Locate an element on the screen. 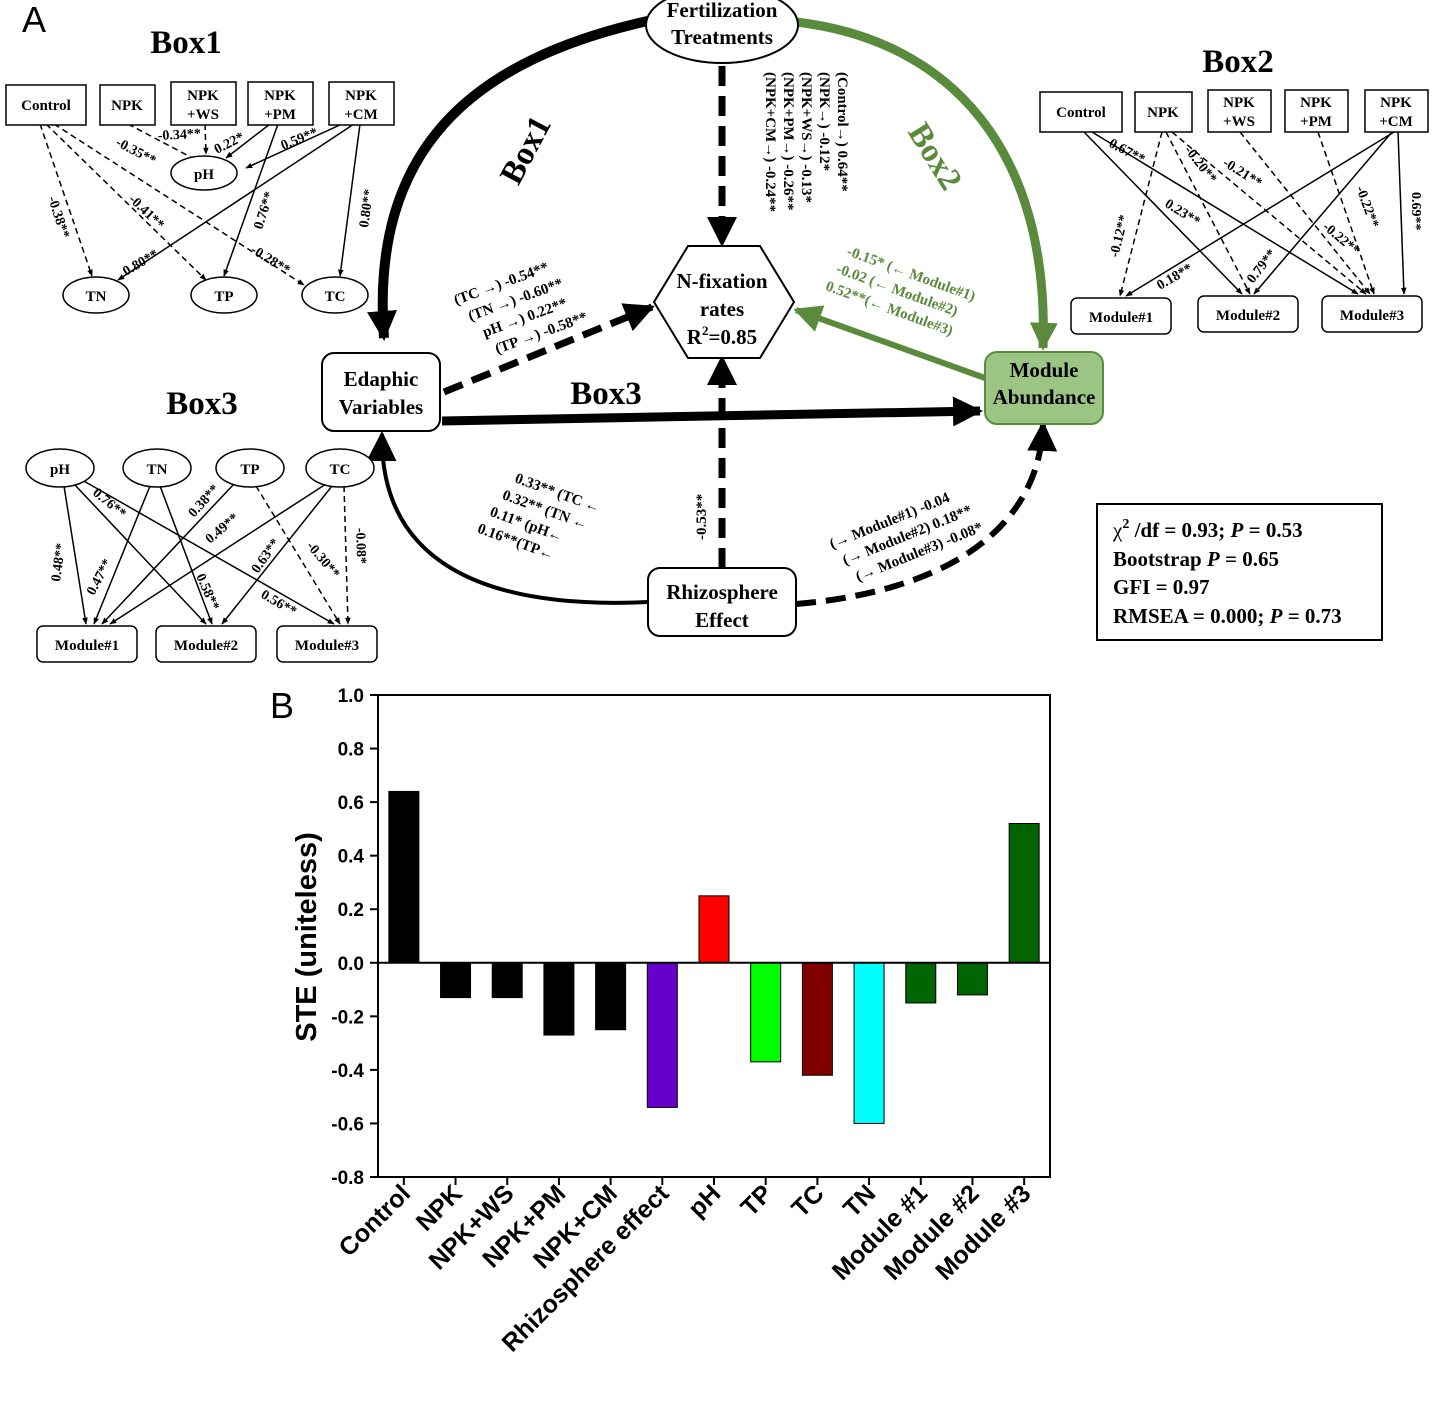  box1-coef: -0.41** is located at coordinates (145, 212).